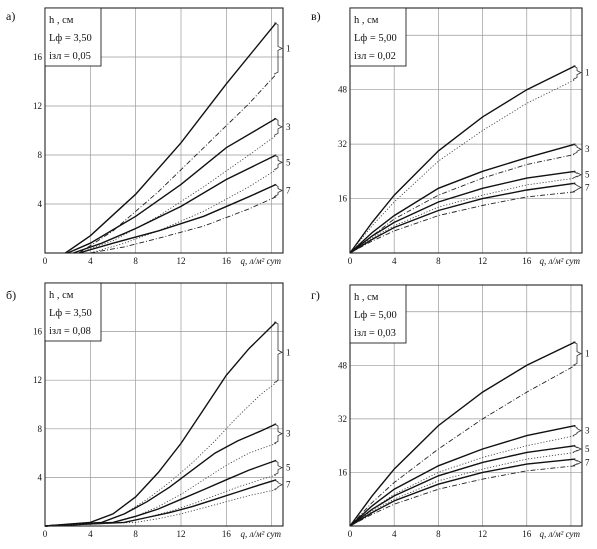  What do you see at coordinates (70, 313) in the screenshot?
I see `info-line: Lф = 3,50` at bounding box center [70, 313].